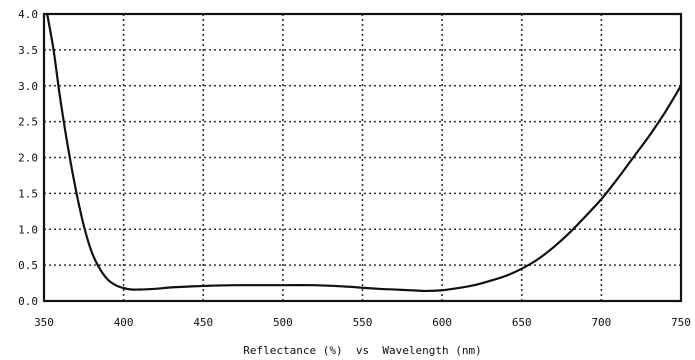  Describe the element at coordinates (442, 322) in the screenshot. I see `x-tick-label: 600` at that location.